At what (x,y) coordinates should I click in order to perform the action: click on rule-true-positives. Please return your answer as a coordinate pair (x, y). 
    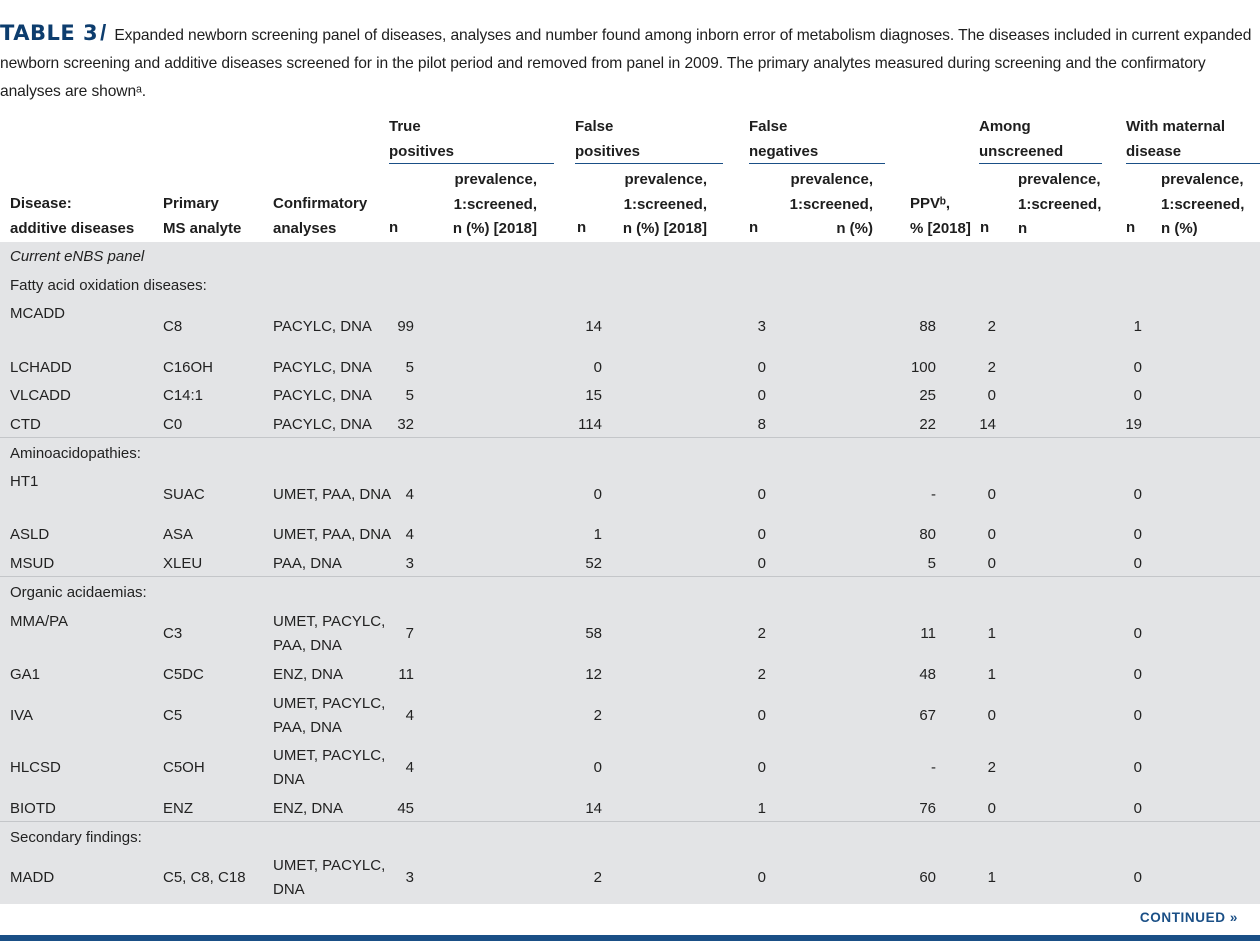
    Looking at the image, I should click on (471, 163).